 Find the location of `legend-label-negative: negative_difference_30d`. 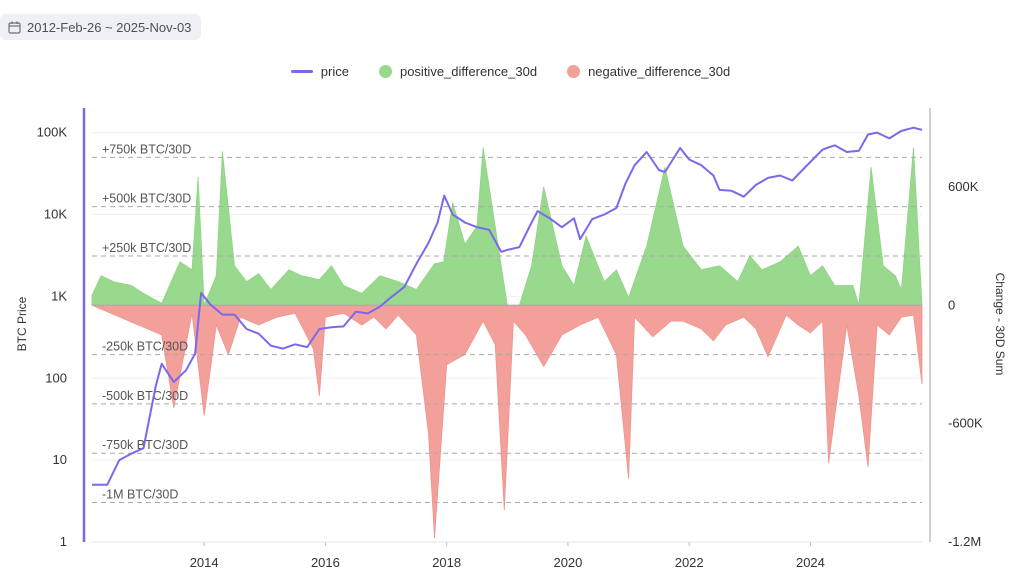

legend-label-negative: negative_difference_30d is located at coordinates (659, 71).